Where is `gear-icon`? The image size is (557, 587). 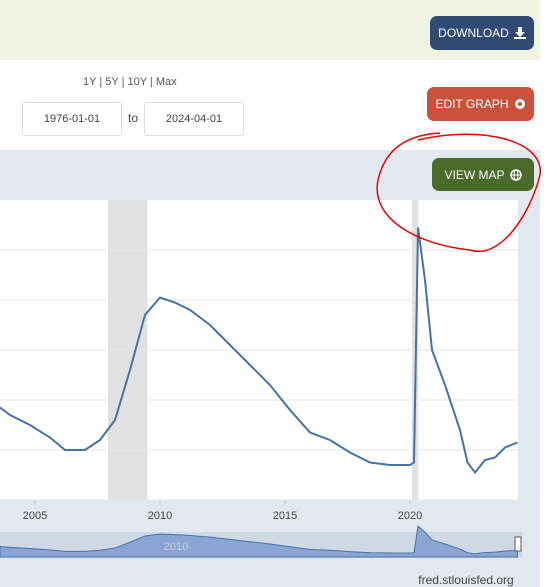
gear-icon is located at coordinates (519, 104).